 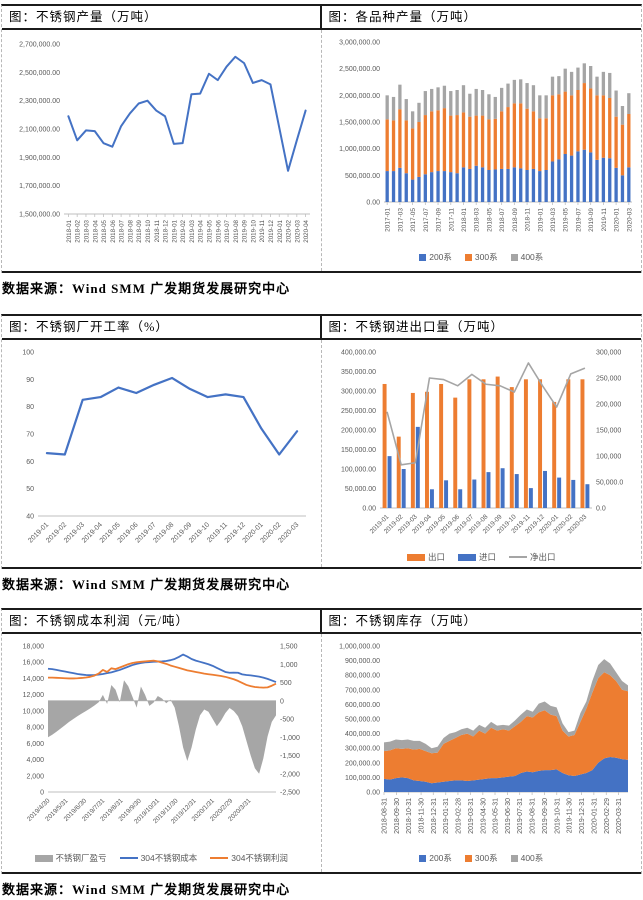 I want to click on svg-text: 12,000, so click(x=34, y=695).